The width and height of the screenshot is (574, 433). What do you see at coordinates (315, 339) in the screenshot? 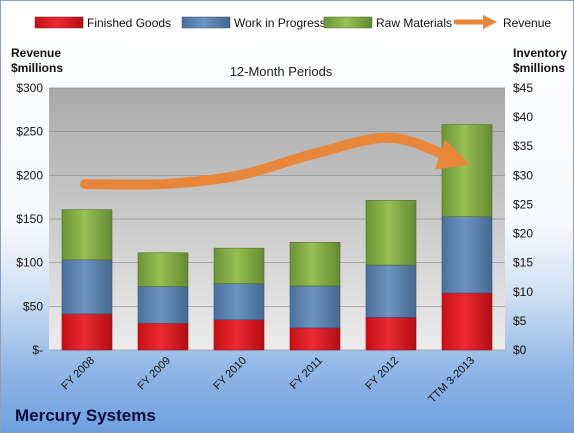
I see `bar-finished-goods-fy-2011` at bounding box center [315, 339].